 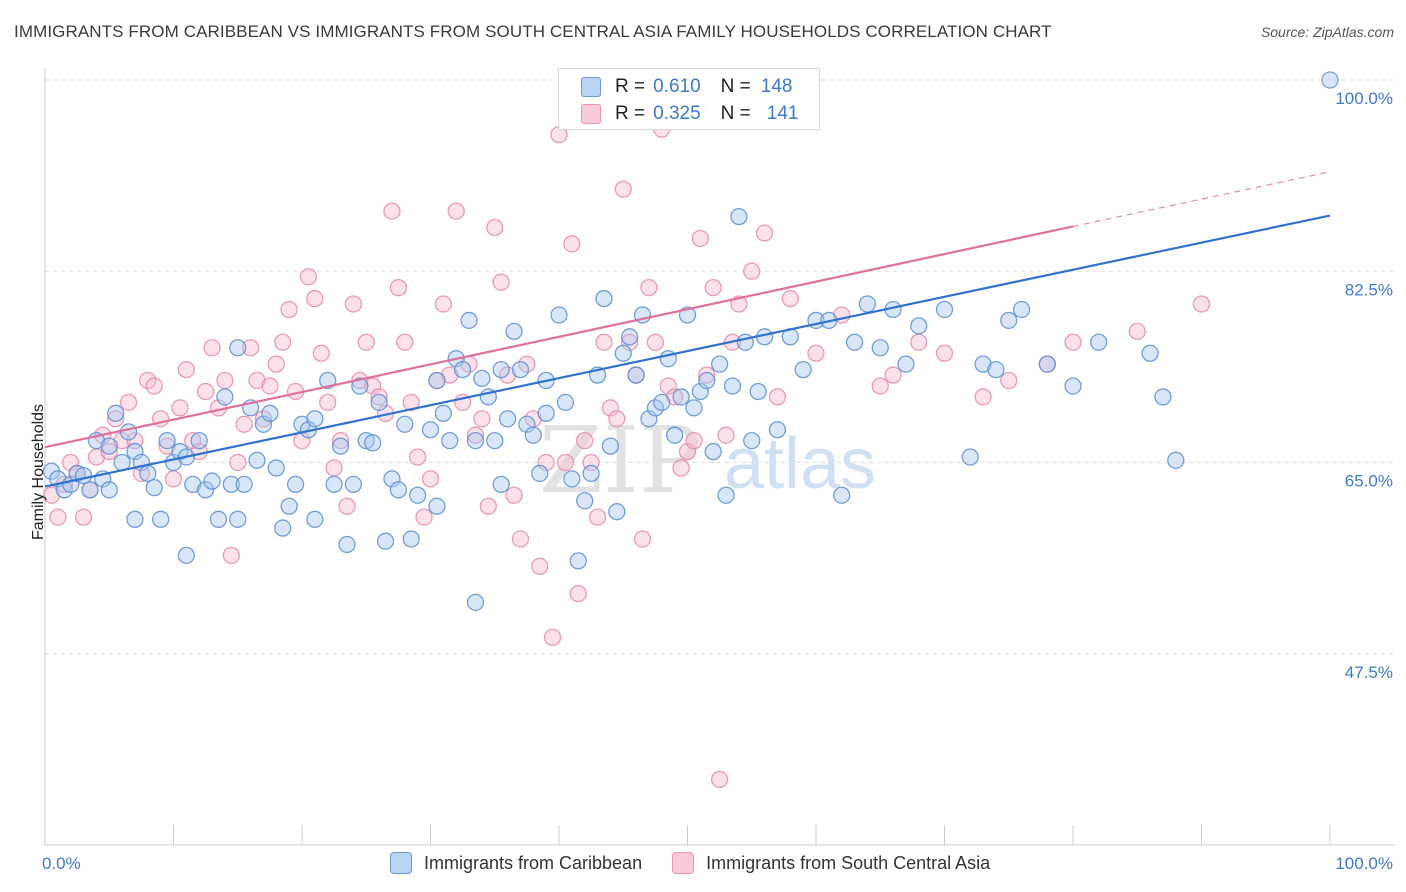 I want to click on legend-n-value: 148, so click(x=776, y=86).